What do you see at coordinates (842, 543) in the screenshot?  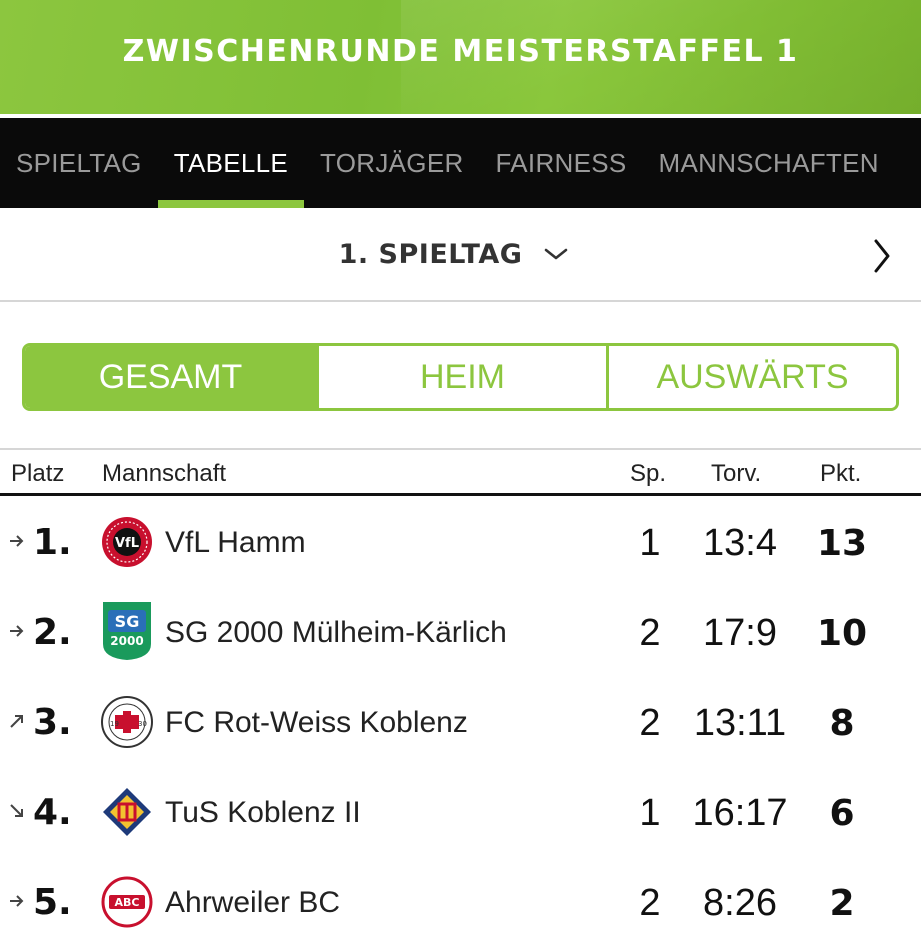 I see `points: 13` at bounding box center [842, 543].